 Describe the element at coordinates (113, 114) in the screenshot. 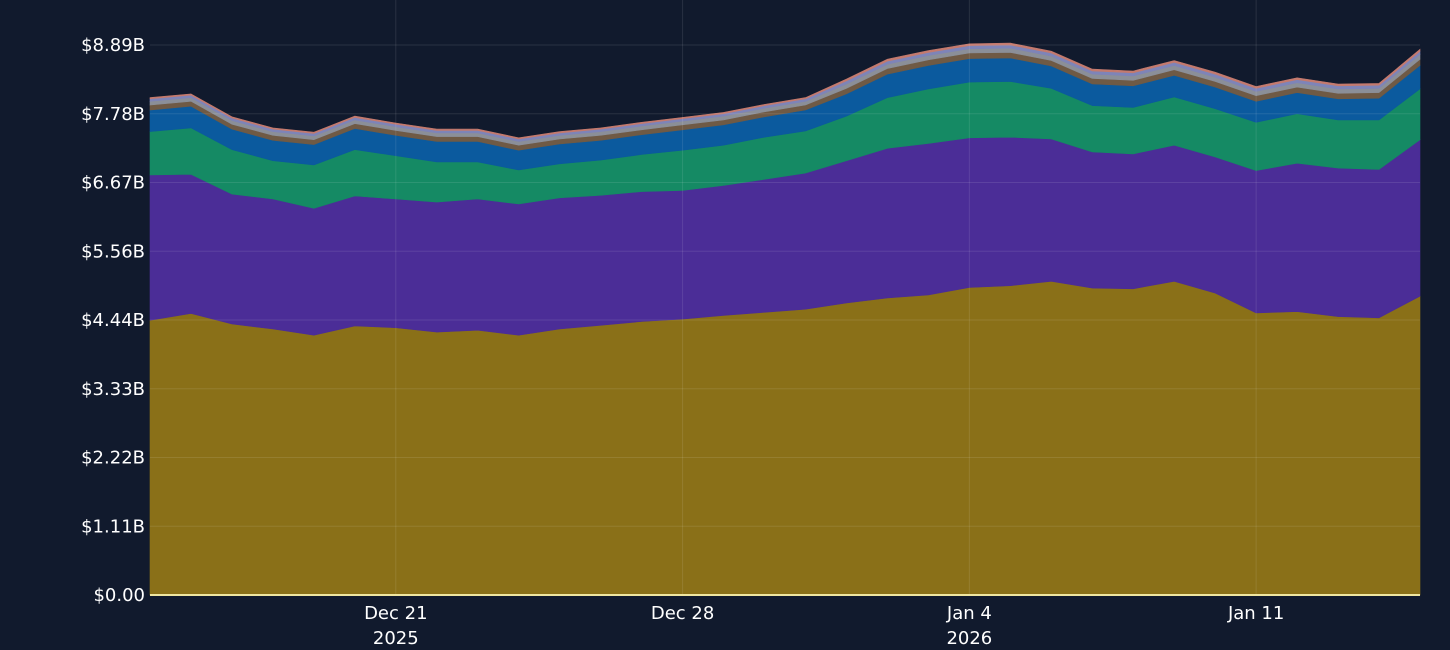

I see `y-tick-label: $7.78B` at that location.